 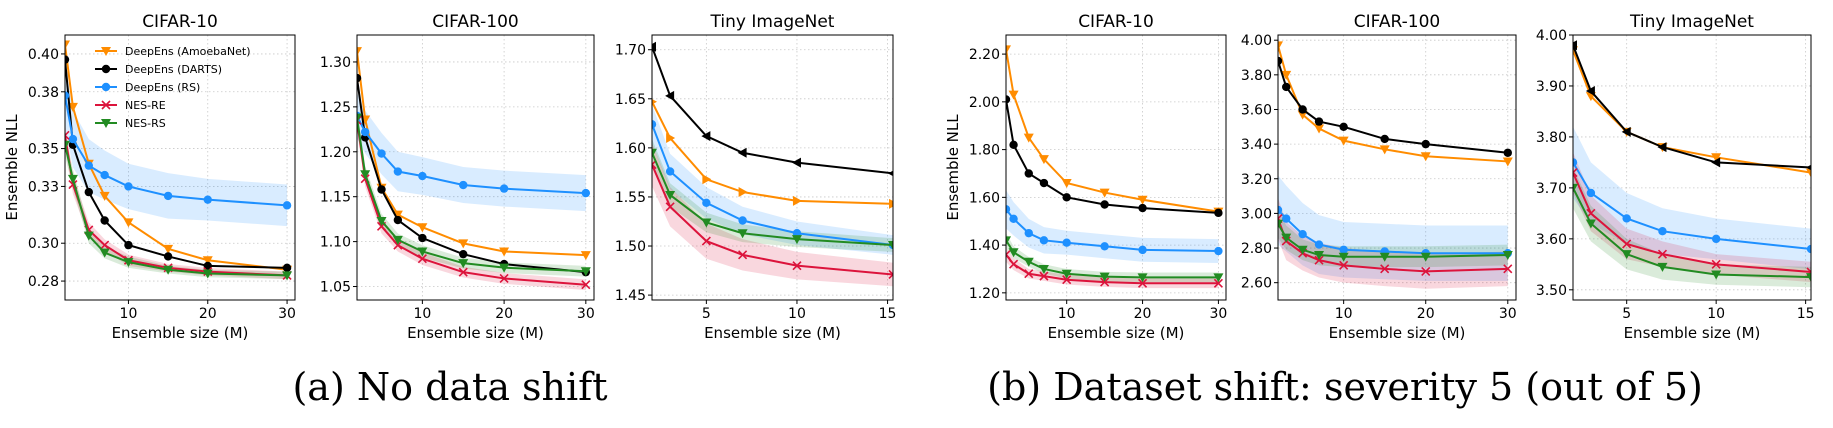 What do you see at coordinates (984, 151) in the screenshot?
I see `y-tick-label: 1.80` at bounding box center [984, 151].